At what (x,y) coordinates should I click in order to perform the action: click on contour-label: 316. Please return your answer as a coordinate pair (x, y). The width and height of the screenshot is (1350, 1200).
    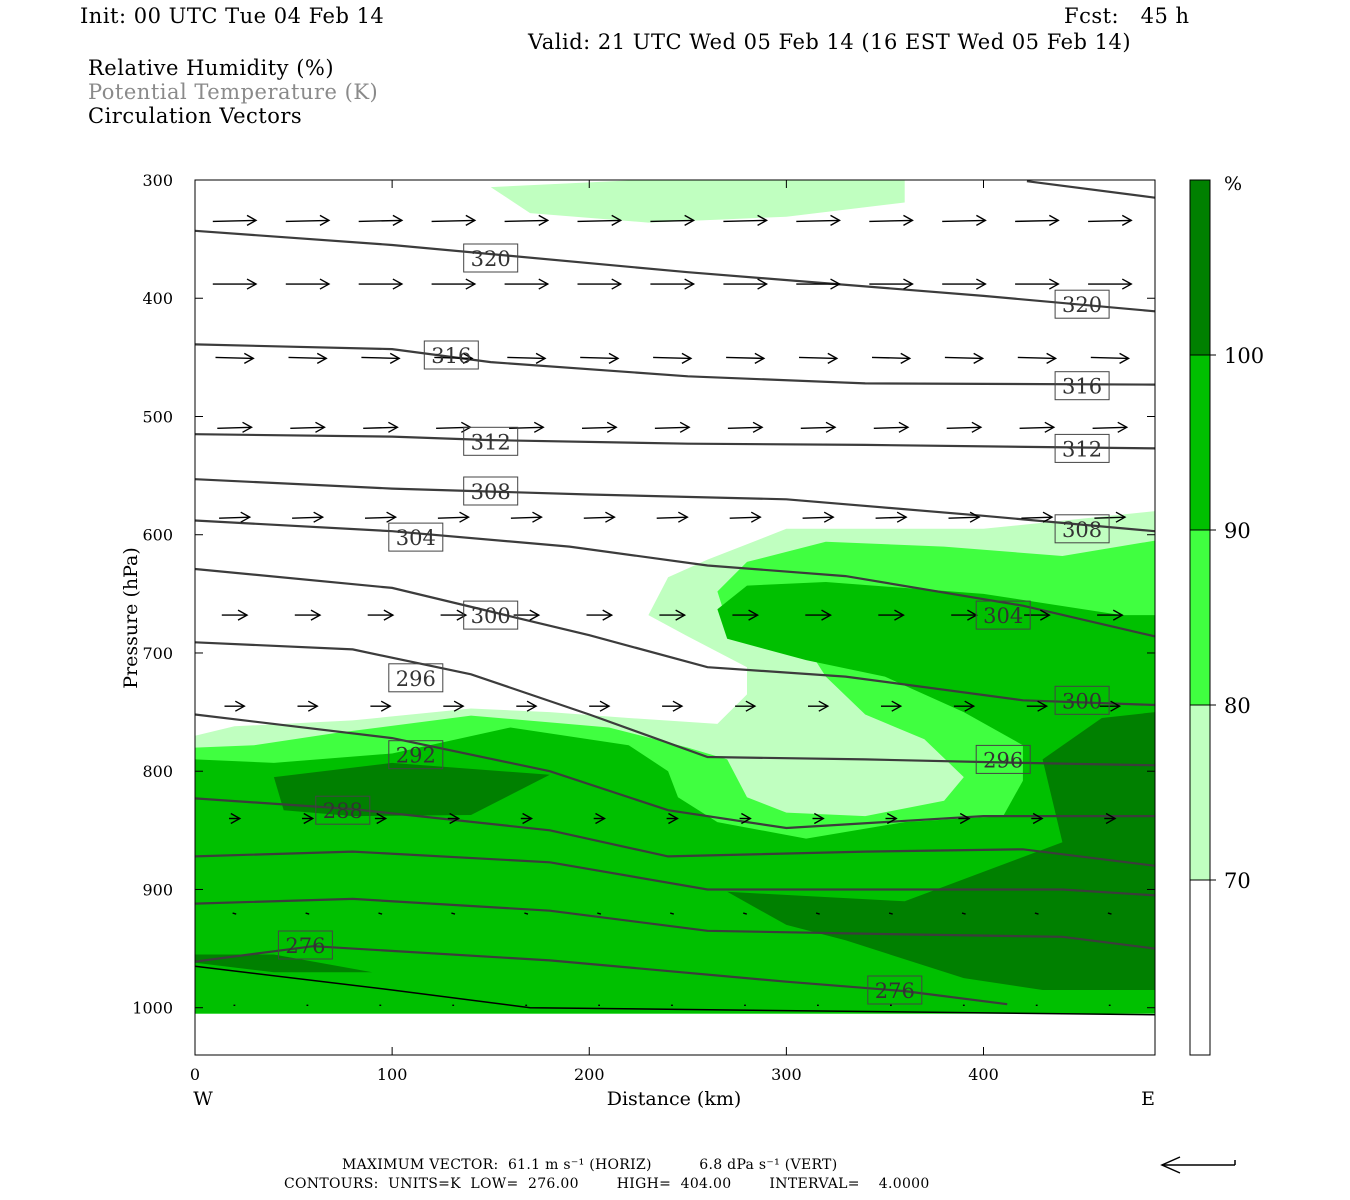
    Looking at the image, I should click on (1082, 386).